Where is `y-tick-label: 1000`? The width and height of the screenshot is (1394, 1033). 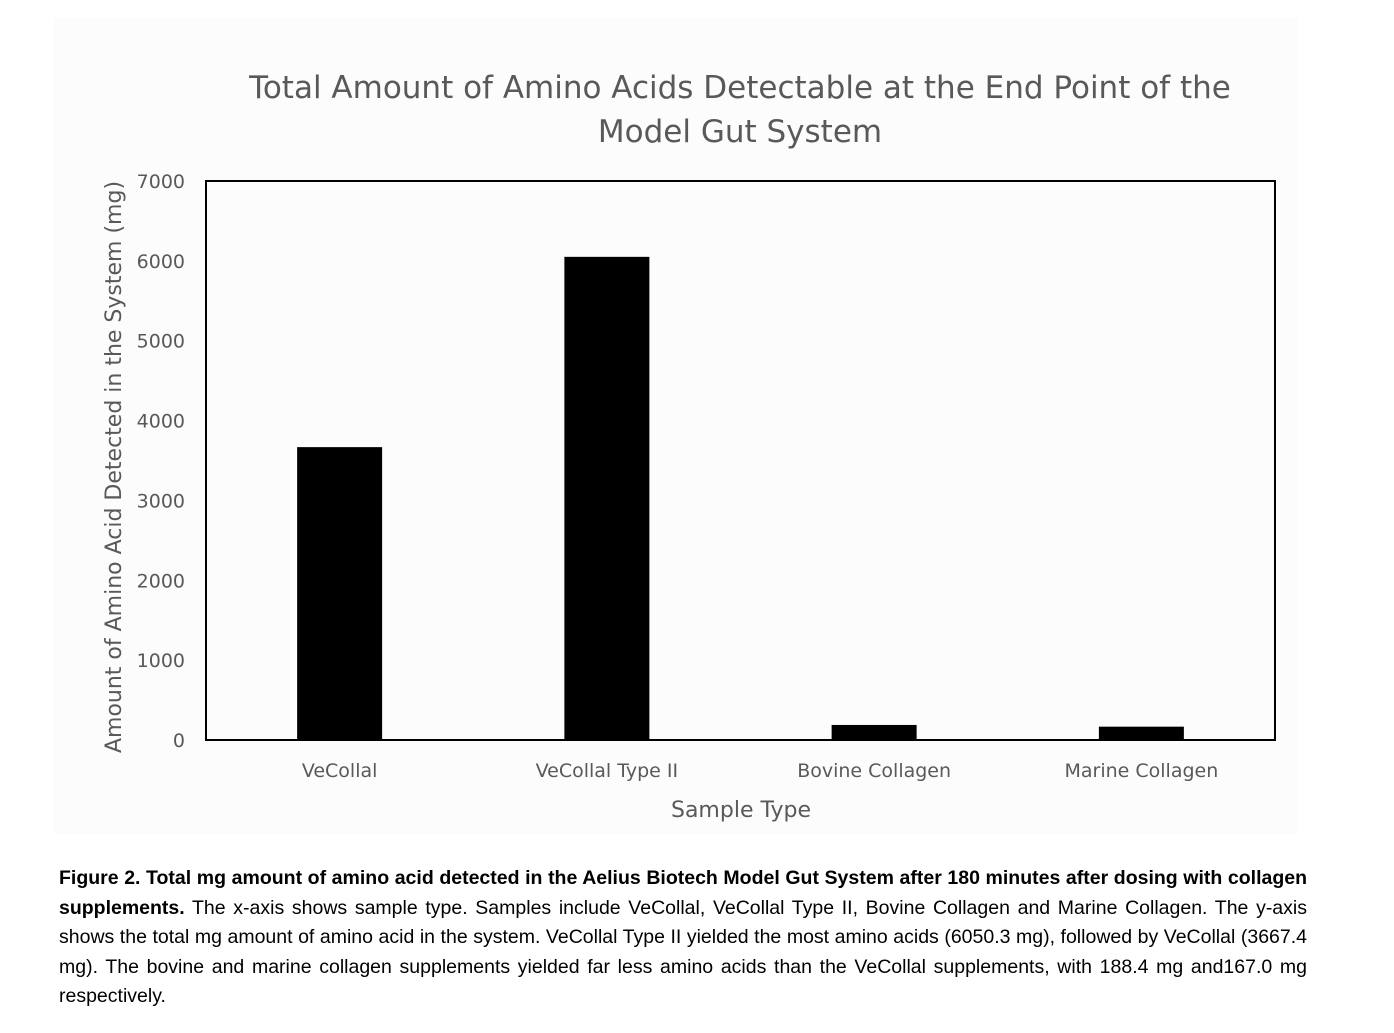 y-tick-label: 1000 is located at coordinates (161, 661).